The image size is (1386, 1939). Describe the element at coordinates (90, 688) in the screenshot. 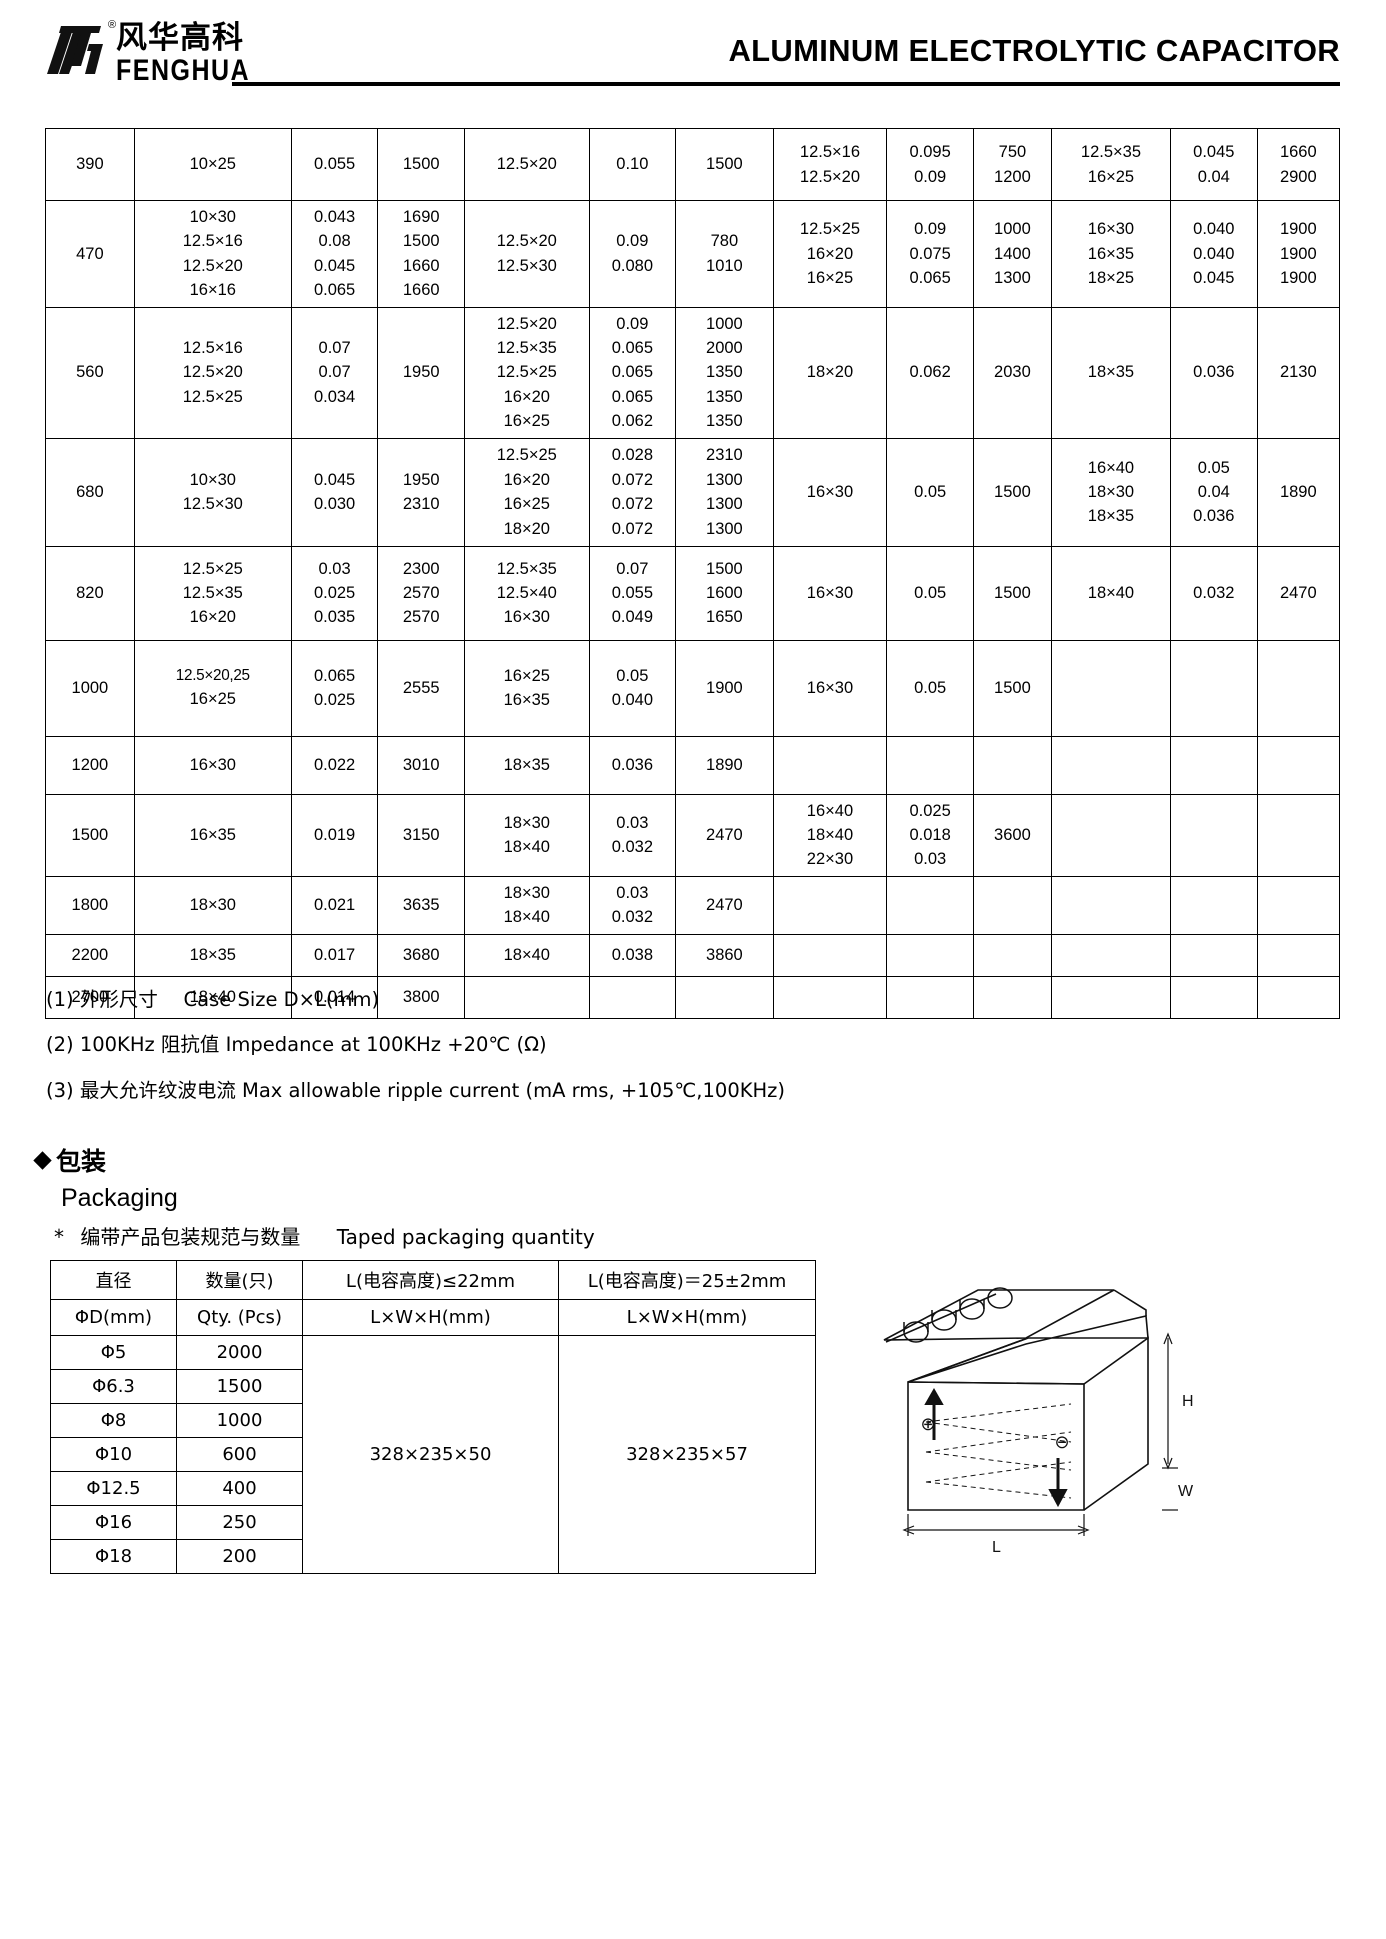

I see `capacitance-value: 1000` at that location.